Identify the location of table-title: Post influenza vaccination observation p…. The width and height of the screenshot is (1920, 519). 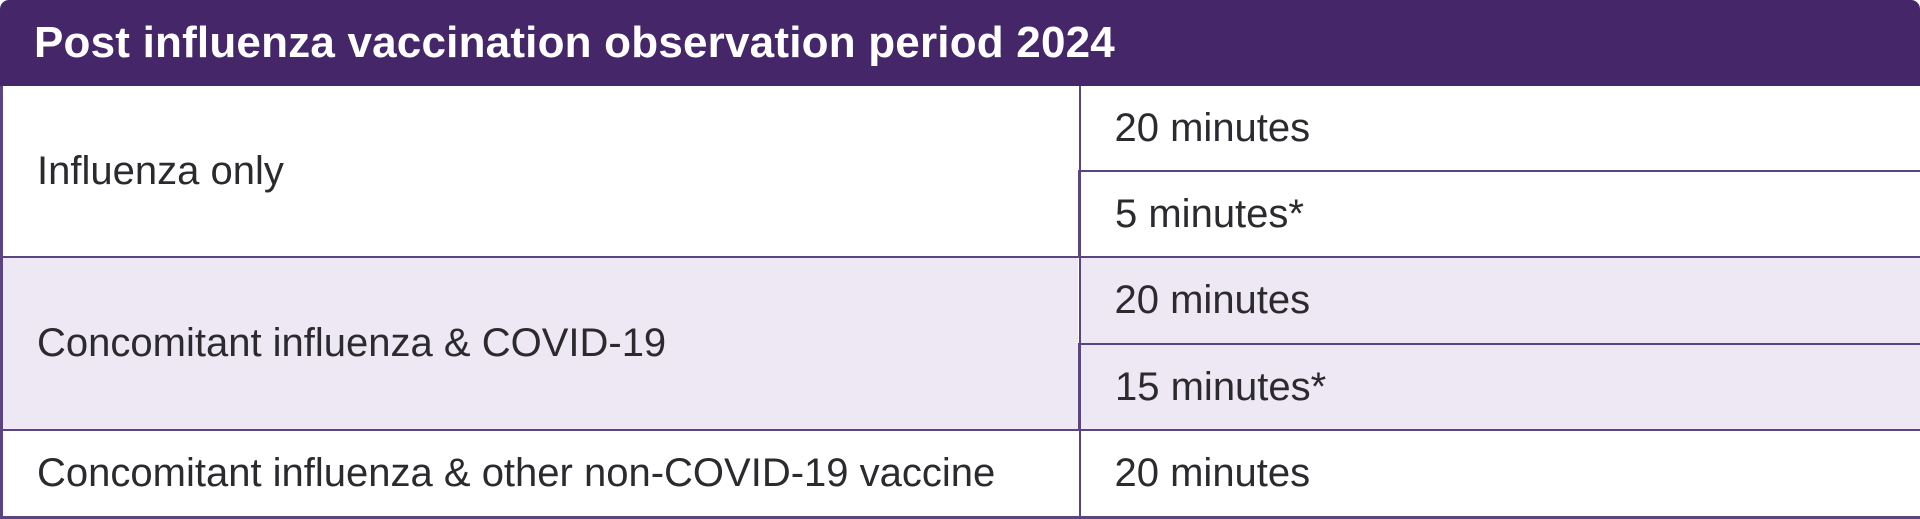
(574, 42).